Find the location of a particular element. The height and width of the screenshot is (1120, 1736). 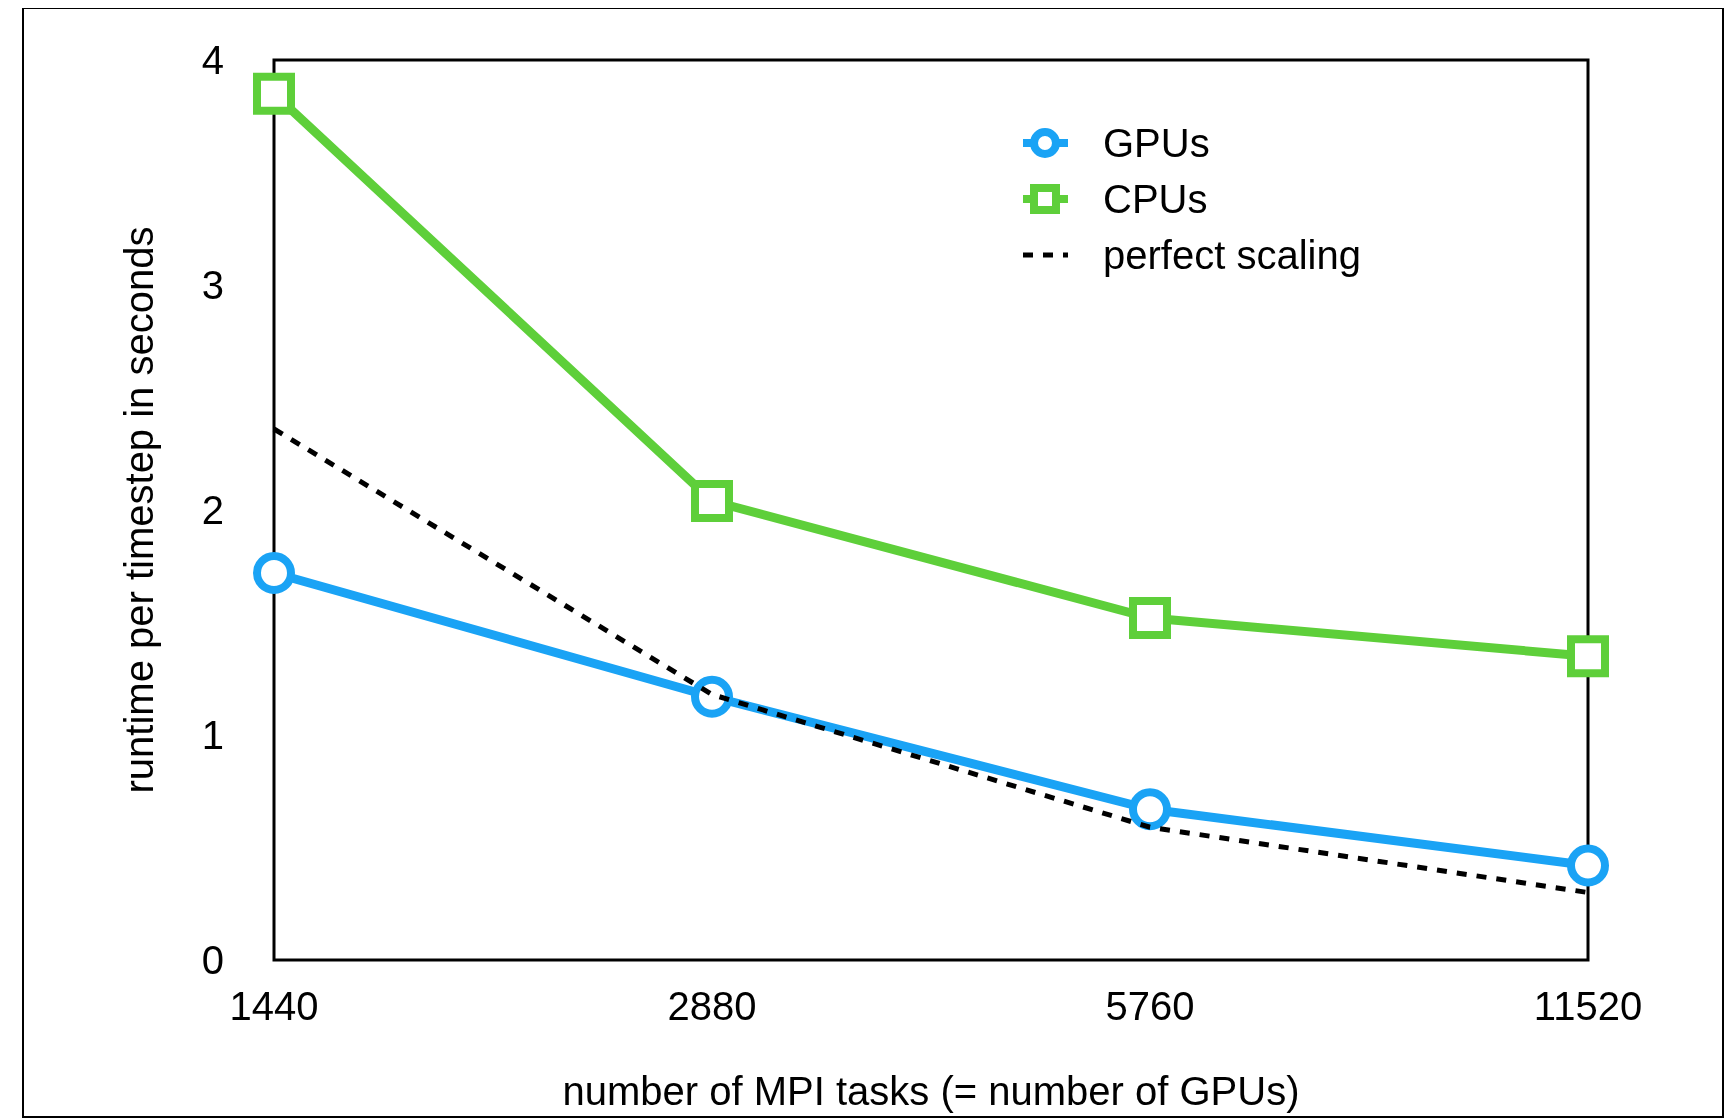

x-tick-label: 5760 is located at coordinates (1150, 1006).